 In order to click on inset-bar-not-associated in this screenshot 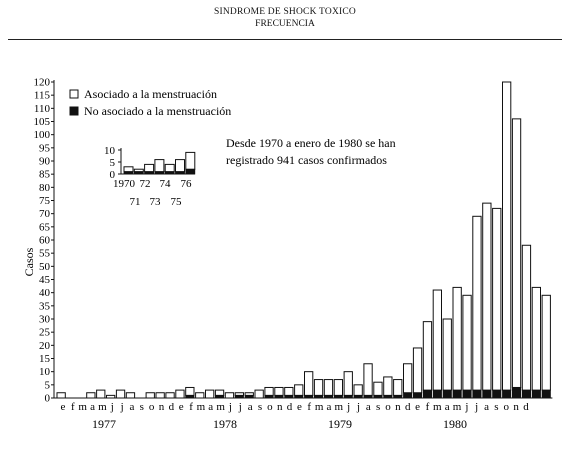, I will do `click(190, 171)`.